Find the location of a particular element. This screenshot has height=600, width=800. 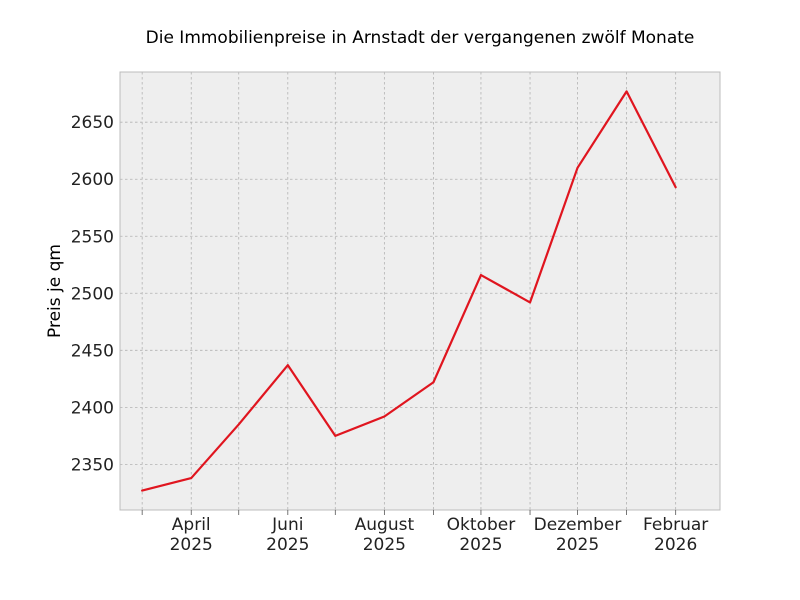

y-tick-label: 2350 is located at coordinates (92, 465).